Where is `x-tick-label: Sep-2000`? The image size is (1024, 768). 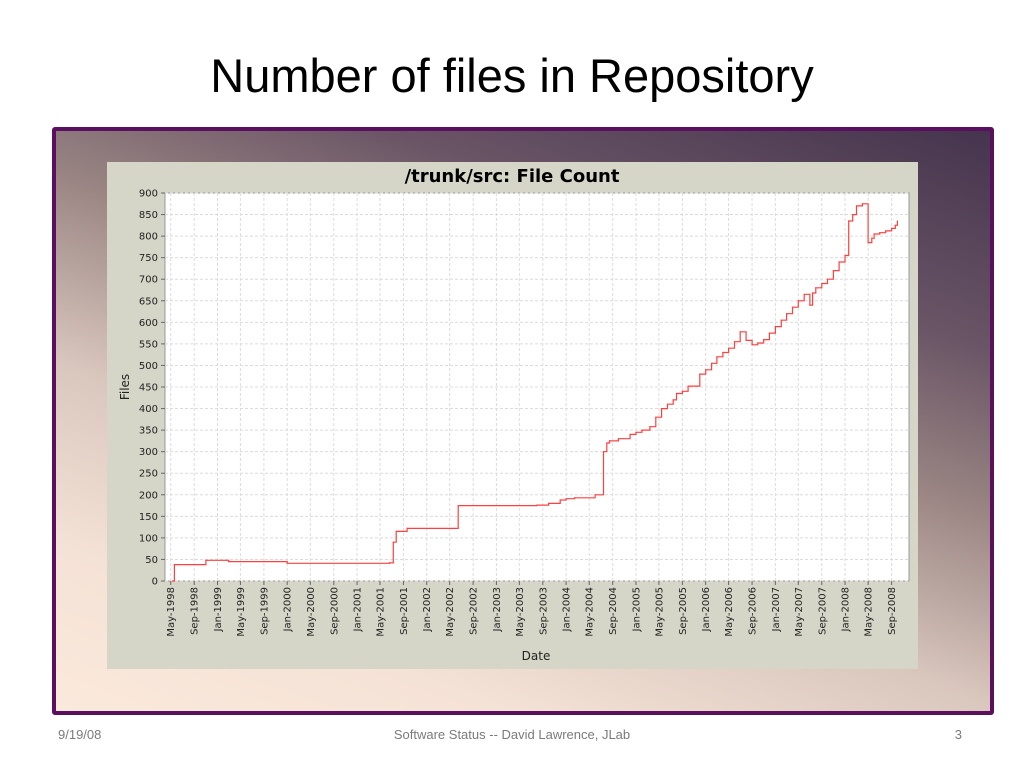
x-tick-label: Sep-2000 is located at coordinates (334, 611).